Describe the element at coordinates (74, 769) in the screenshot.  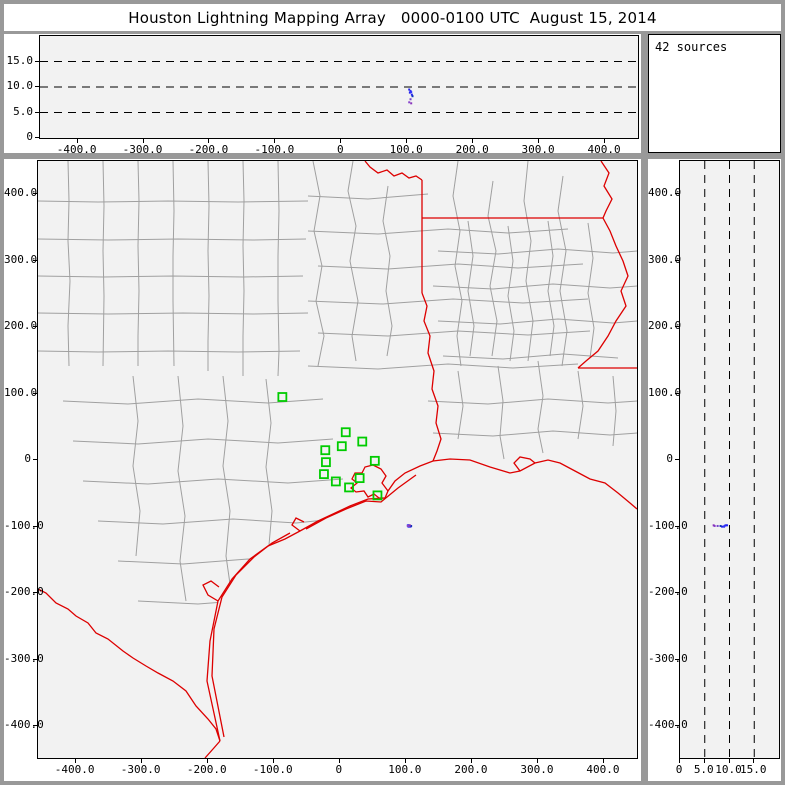
I see `x-tick-label: -400.0` at that location.